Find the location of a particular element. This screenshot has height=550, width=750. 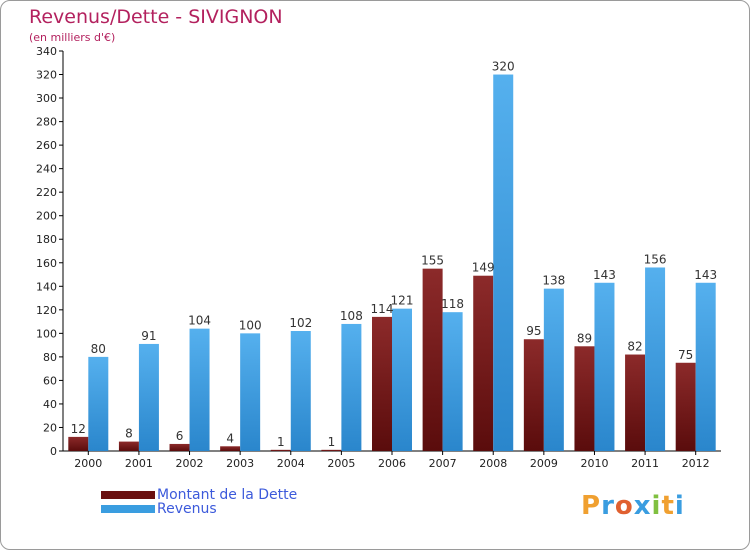

legend-item-revenus: Revenus is located at coordinates (159, 509).